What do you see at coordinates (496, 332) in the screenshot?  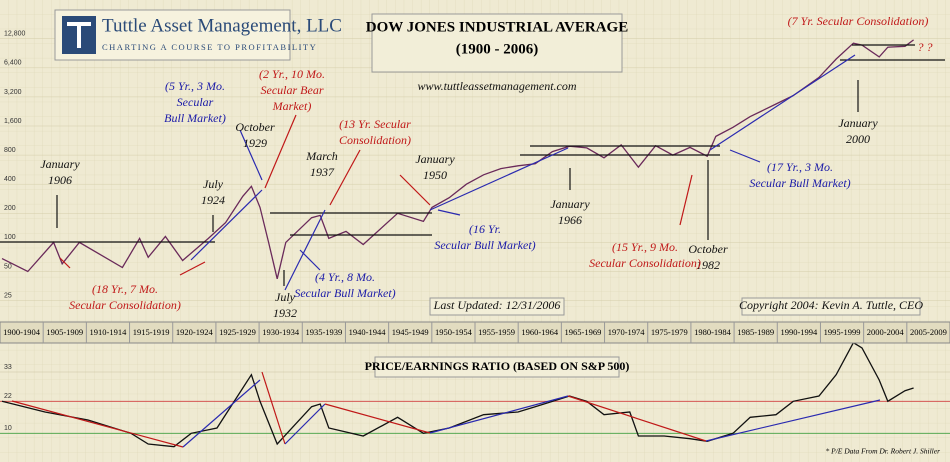 I see `x-period-label: 1955-1959` at bounding box center [496, 332].